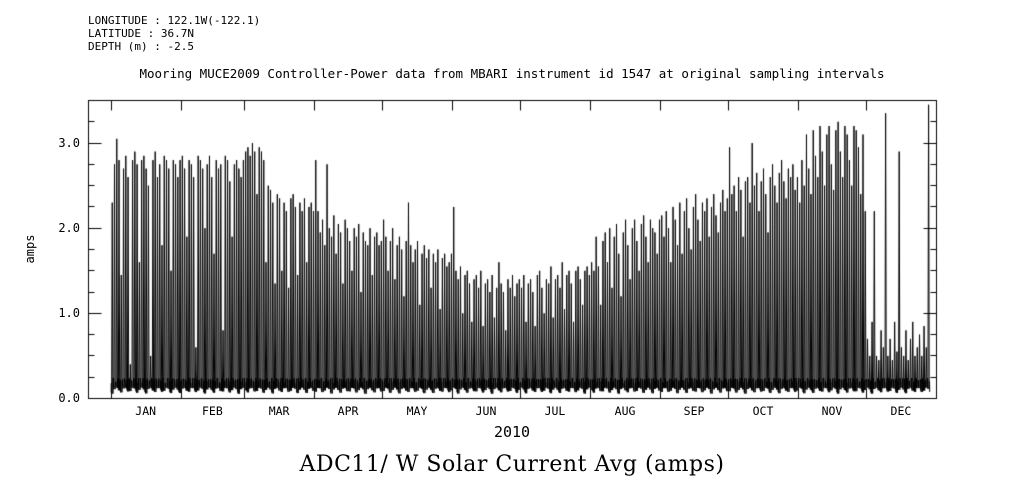 This screenshot has height=504, width=1009. What do you see at coordinates (141, 33) in the screenshot?
I see `latitude-text: LATITUDE : 36.7N` at bounding box center [141, 33].